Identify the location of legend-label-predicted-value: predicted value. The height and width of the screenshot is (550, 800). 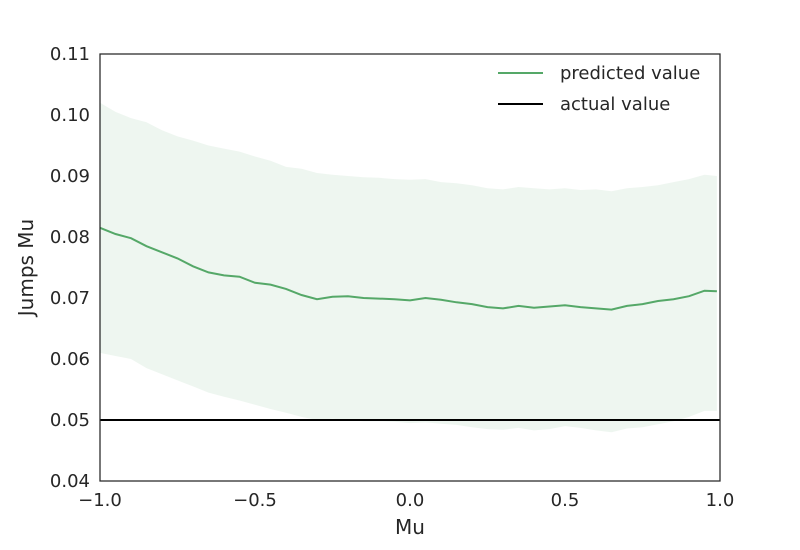
(630, 73).